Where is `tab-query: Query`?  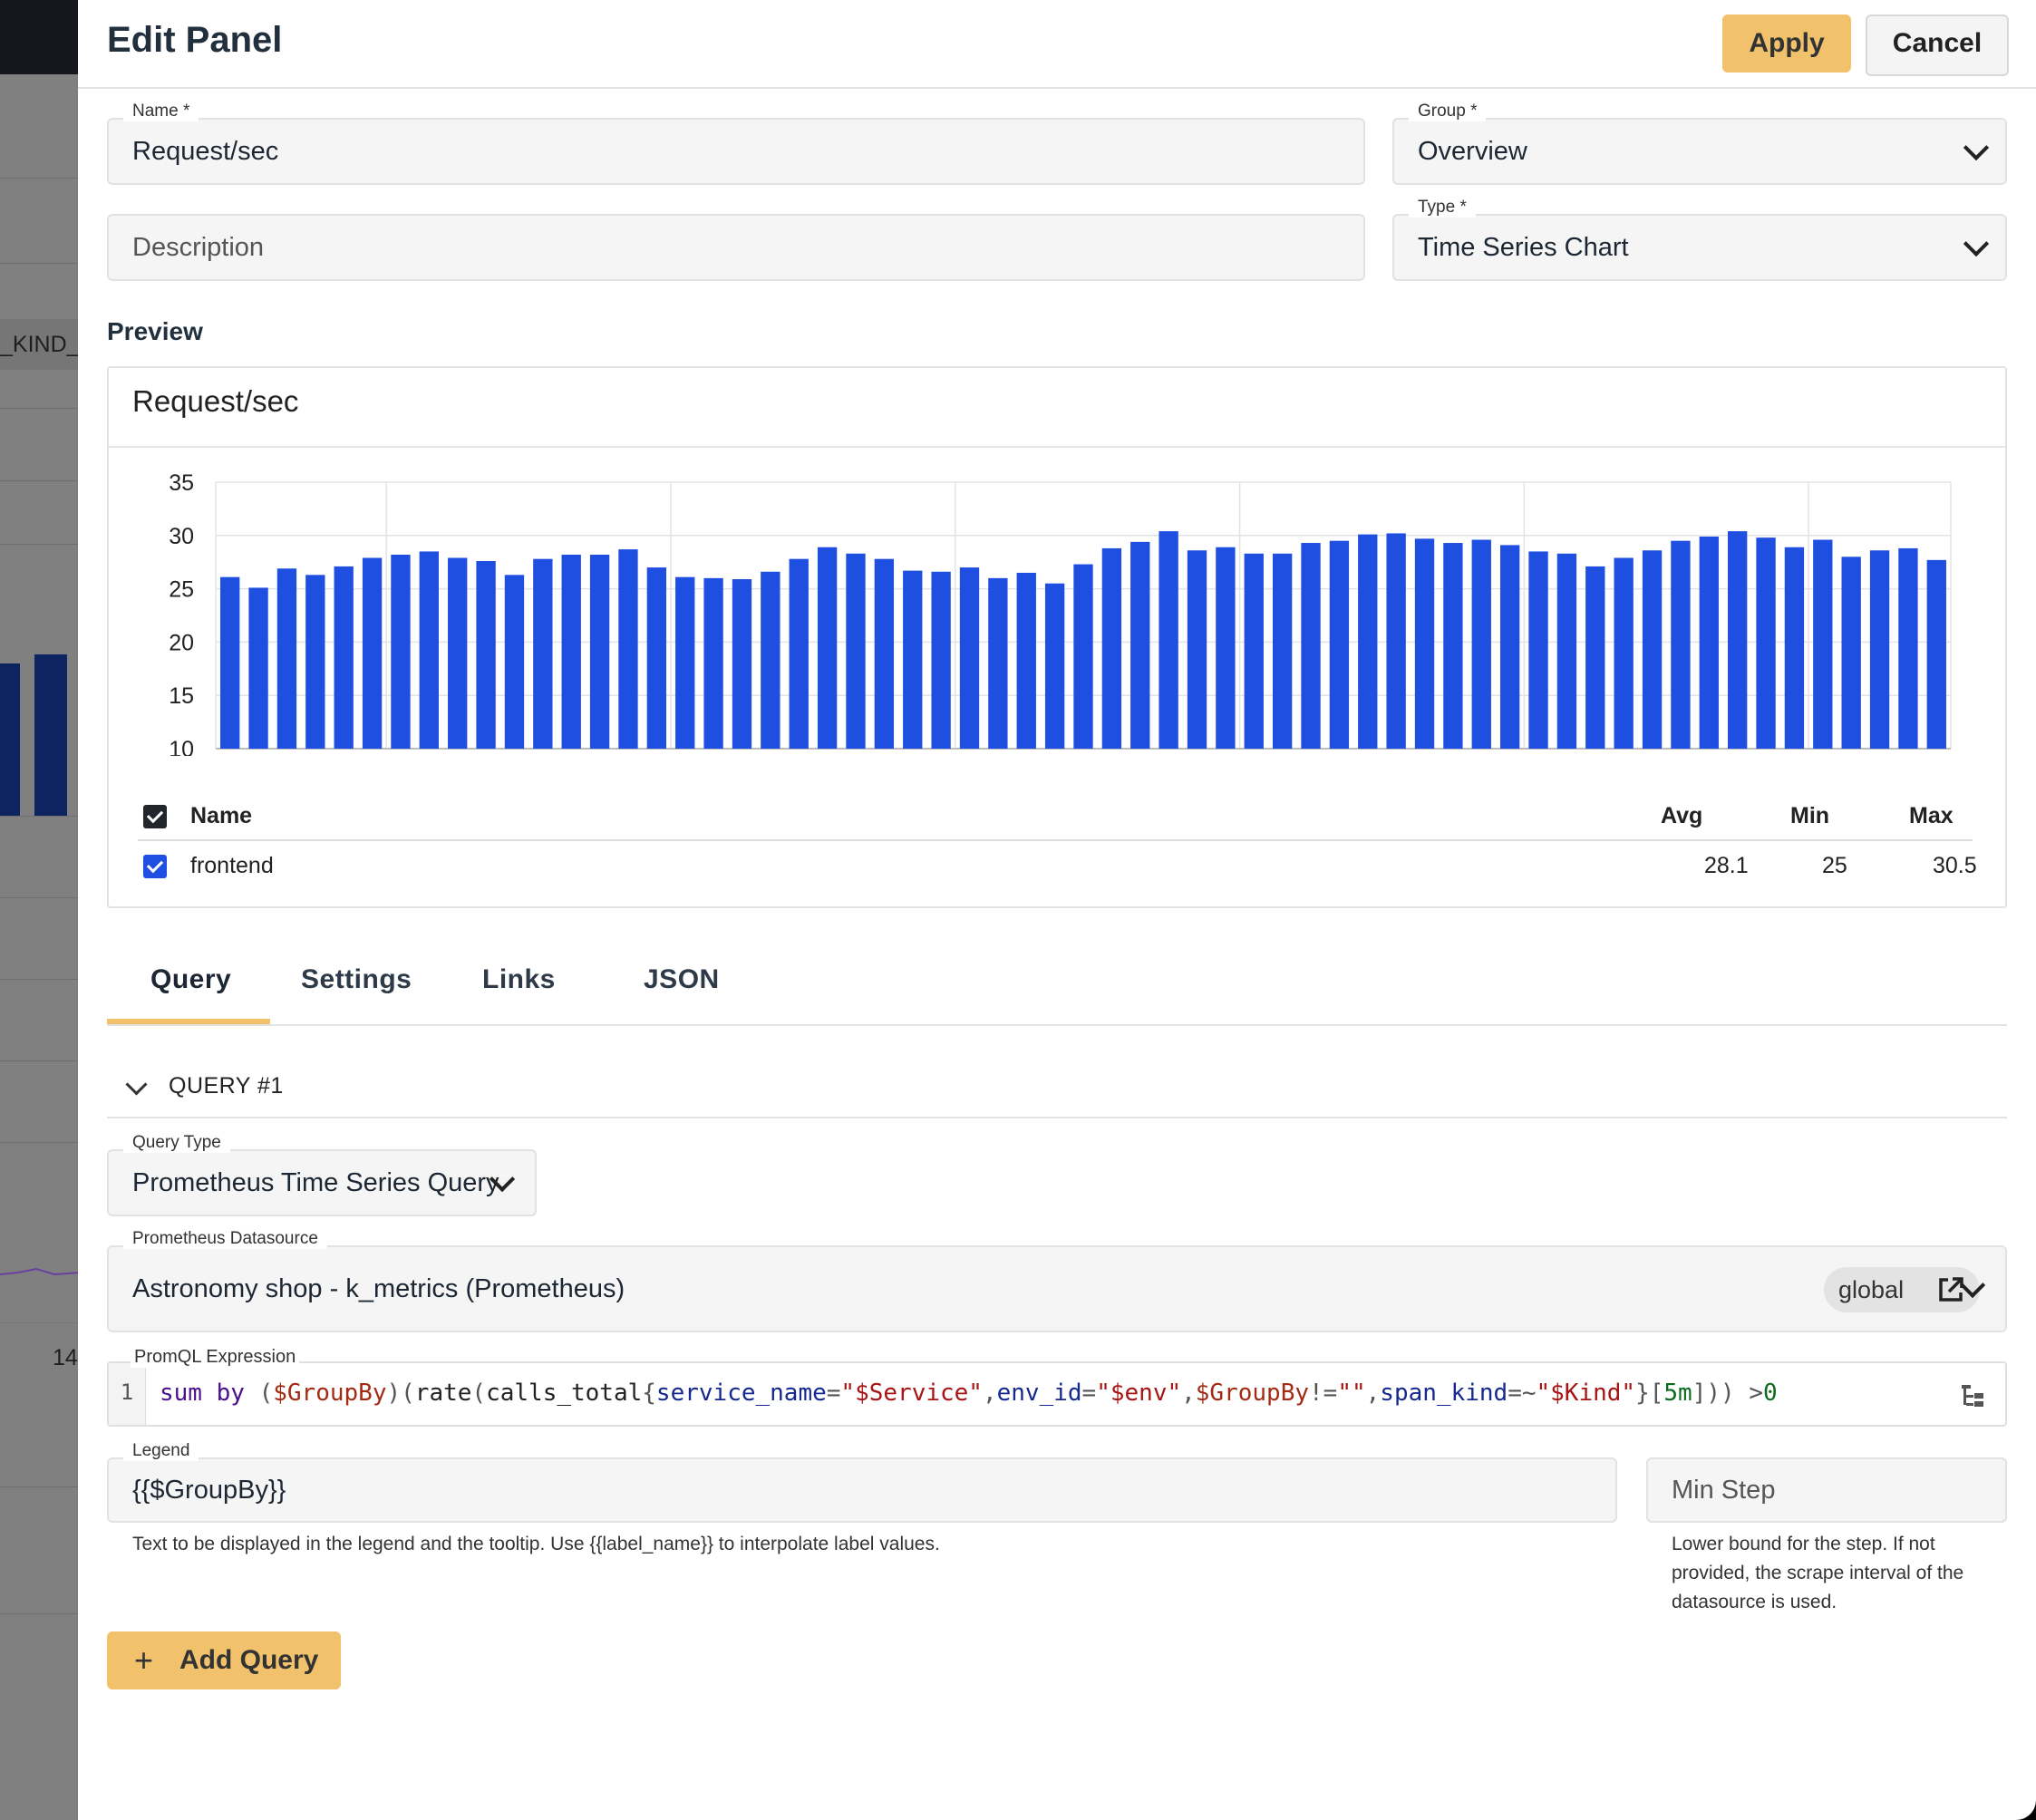
tab-query: Query is located at coordinates (191, 979).